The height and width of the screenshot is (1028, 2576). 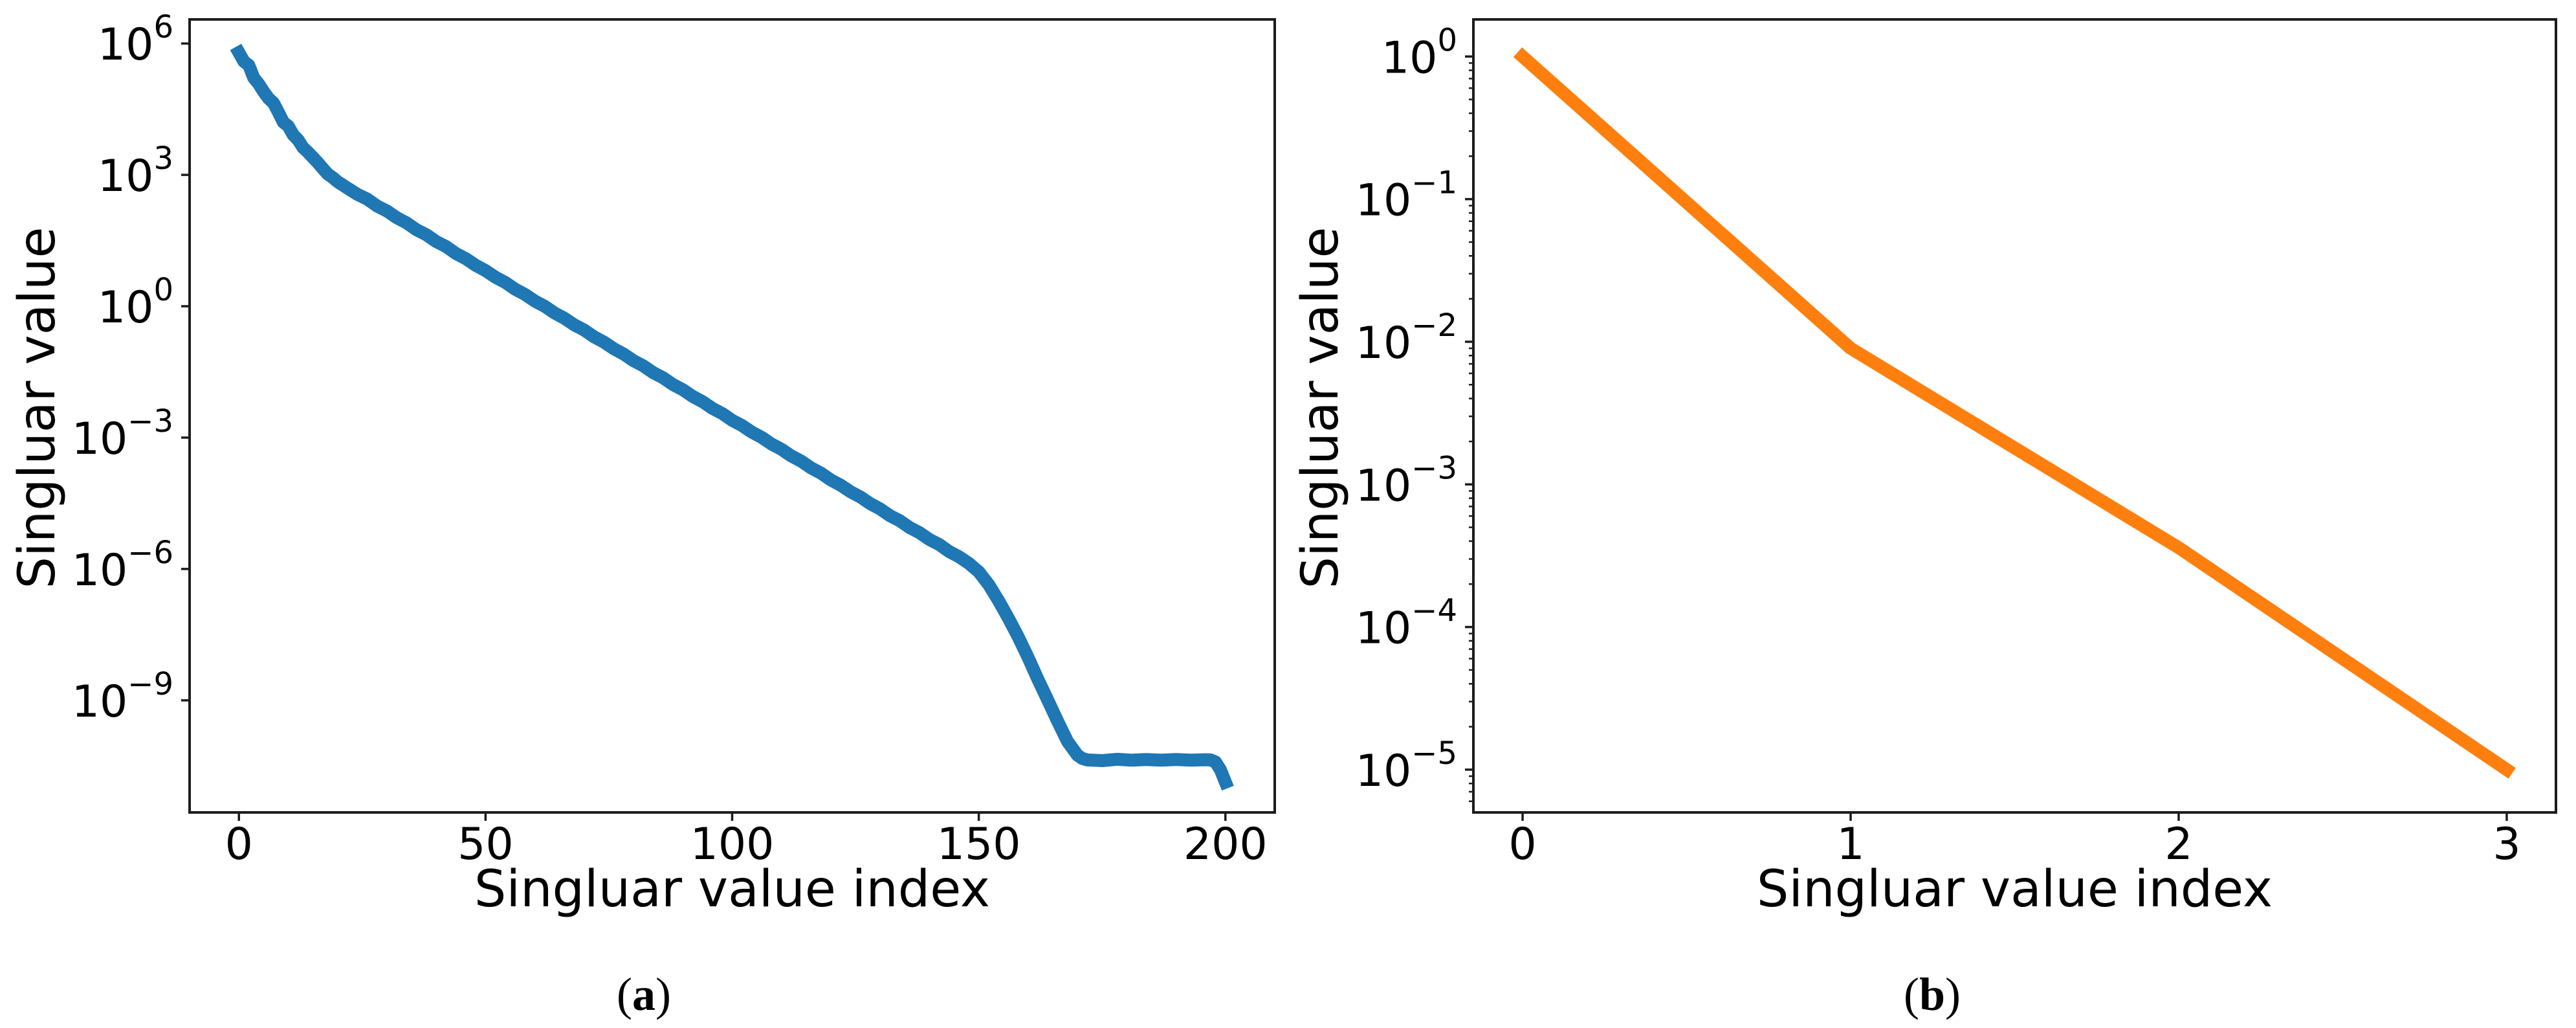 What do you see at coordinates (135, 302) in the screenshot?
I see `y-tick-label-a: 10⁰` at bounding box center [135, 302].